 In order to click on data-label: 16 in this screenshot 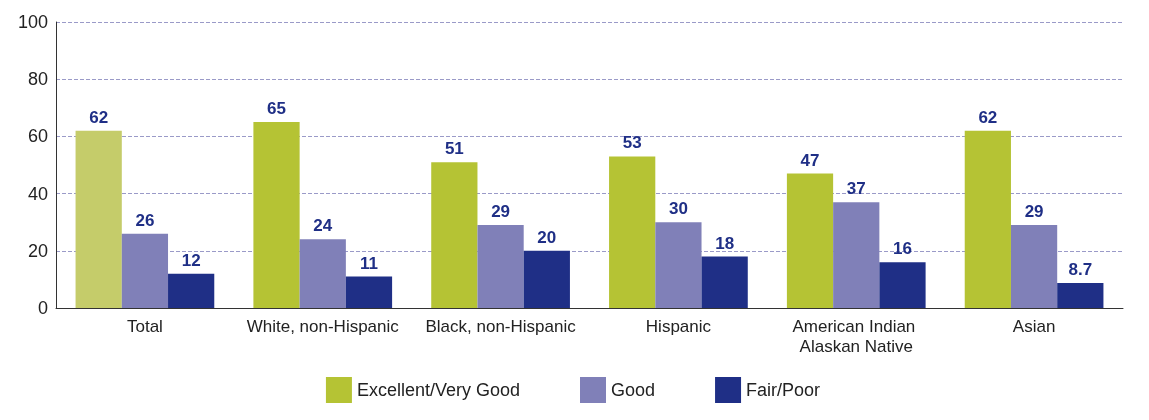, I will do `click(902, 249)`.